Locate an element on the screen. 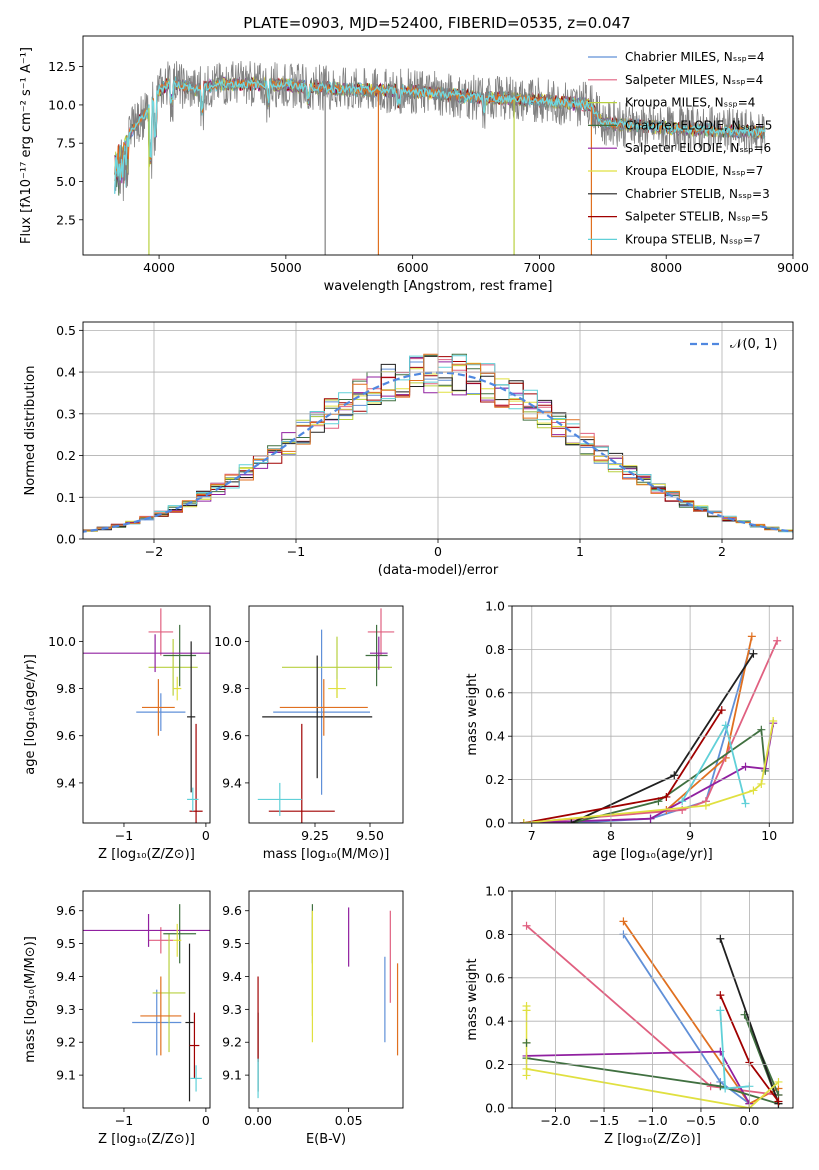  legend-label: Salpeter MILES, Nₛₛₚ=4 is located at coordinates (694, 80).